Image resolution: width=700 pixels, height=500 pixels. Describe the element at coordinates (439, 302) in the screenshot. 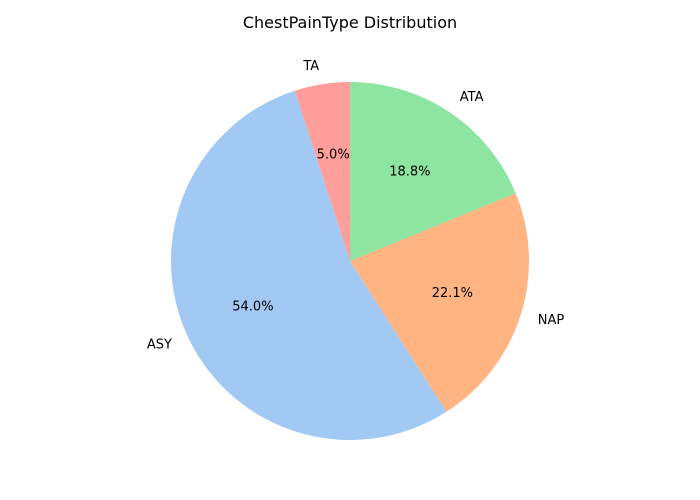

I see `pie-slice-nap` at that location.